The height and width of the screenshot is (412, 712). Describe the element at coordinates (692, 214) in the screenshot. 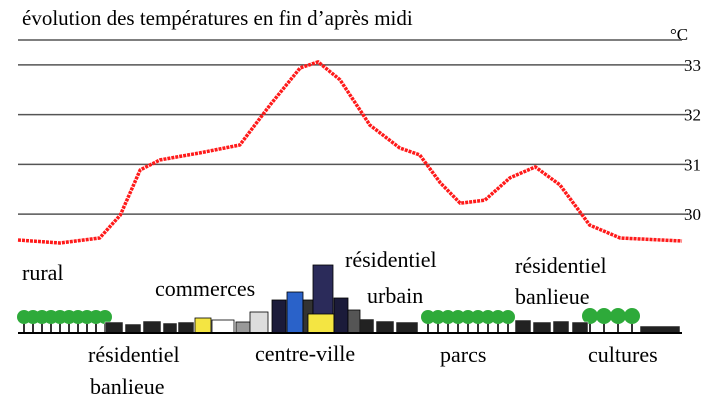

I see `y-tick-label: 30` at that location.